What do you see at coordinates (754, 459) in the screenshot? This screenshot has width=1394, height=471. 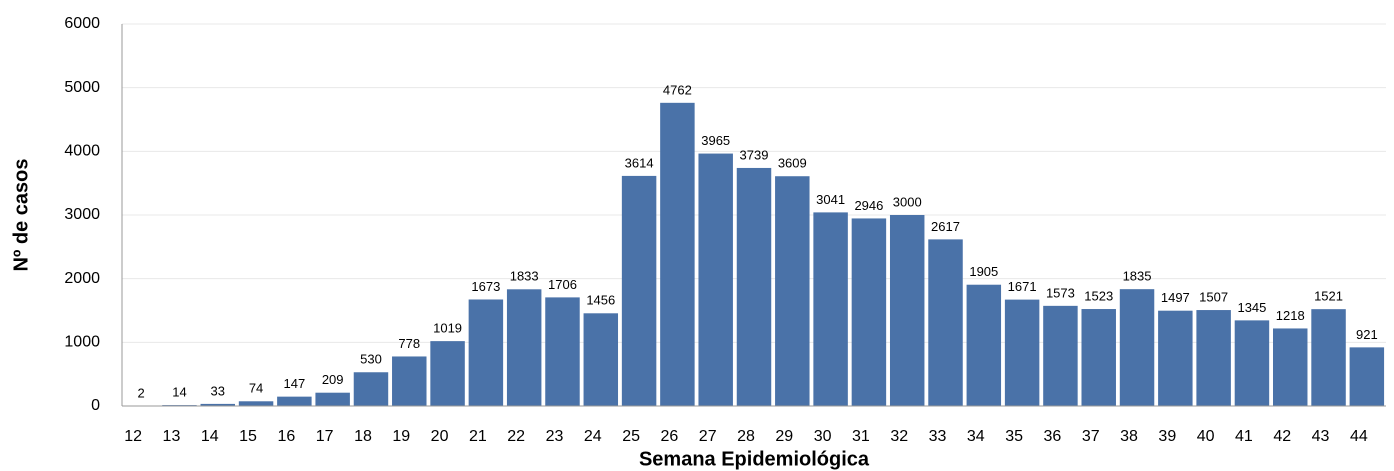 I see `x-axis-title: Semana Epidemiológica` at bounding box center [754, 459].